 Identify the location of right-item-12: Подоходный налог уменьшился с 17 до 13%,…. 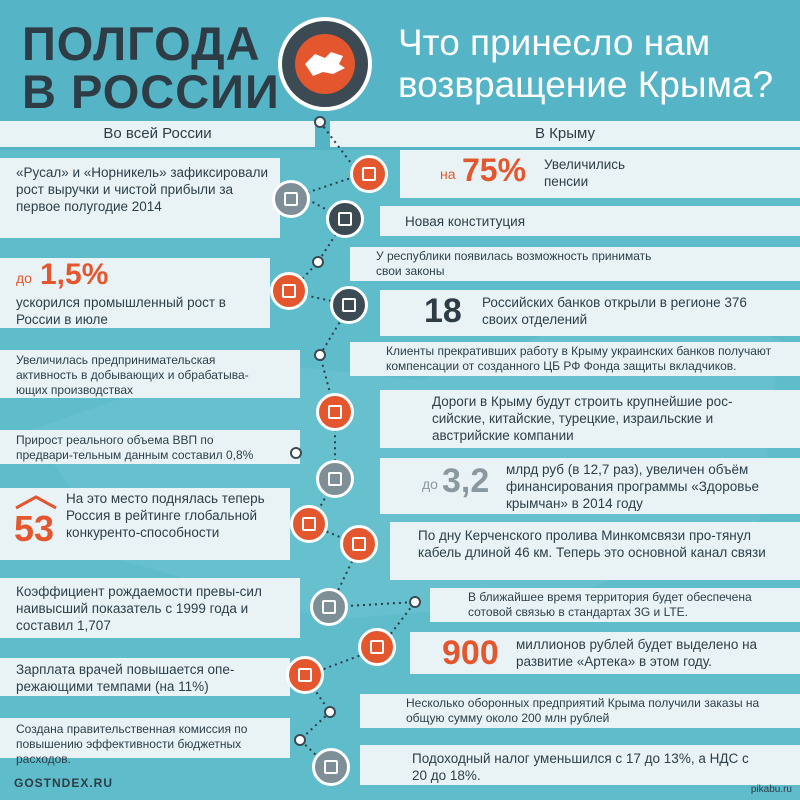
(580, 767).